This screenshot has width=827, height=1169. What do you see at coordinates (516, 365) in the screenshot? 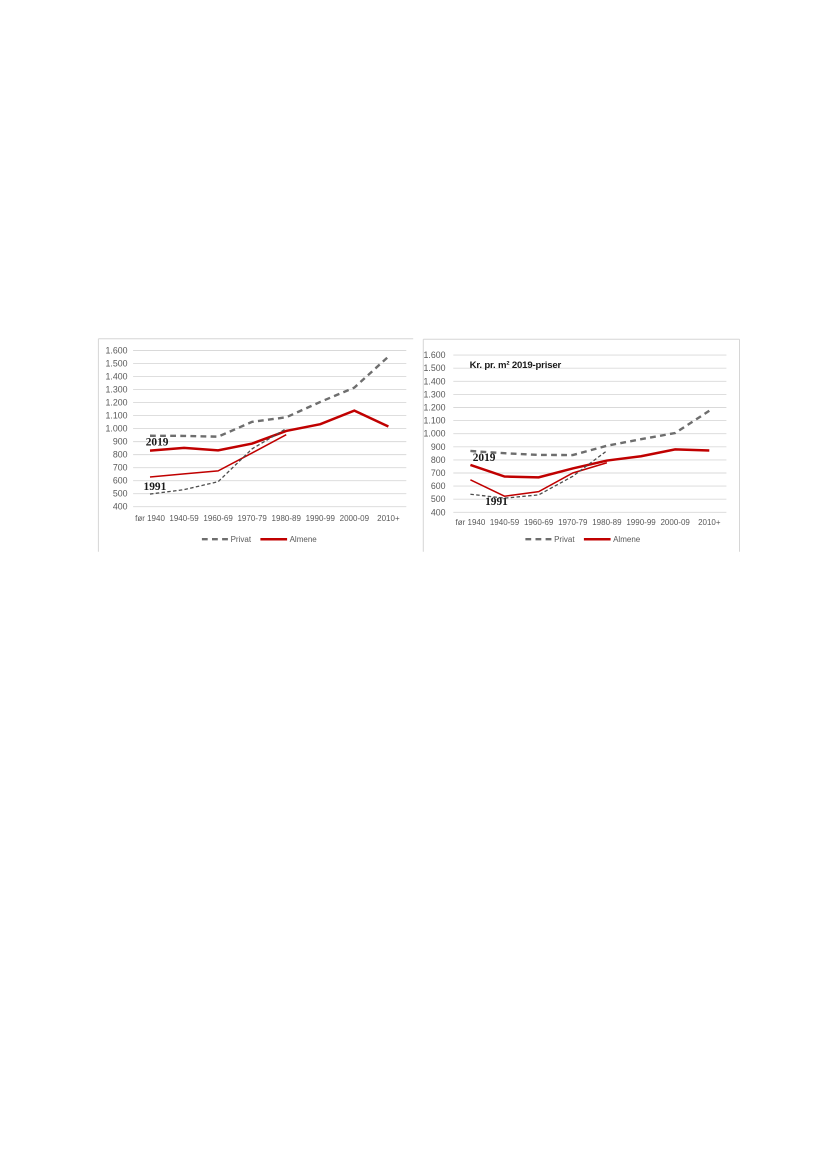
I see `svg-text: Kr. pr. m² 2019-priser` at bounding box center [516, 365].